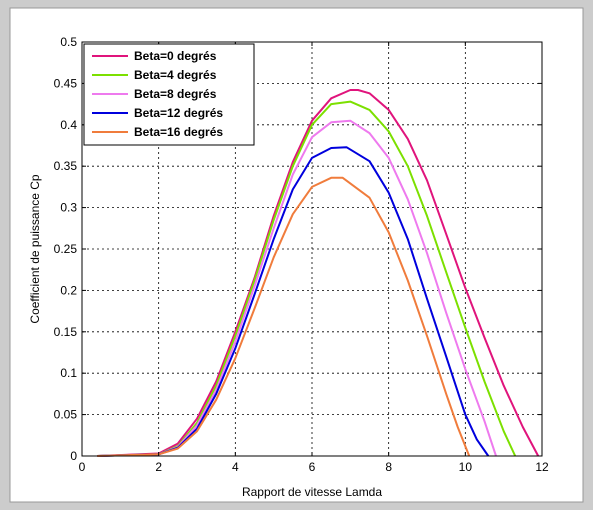  Describe the element at coordinates (388, 467) in the screenshot. I see `x-tick-label: 8` at that location.